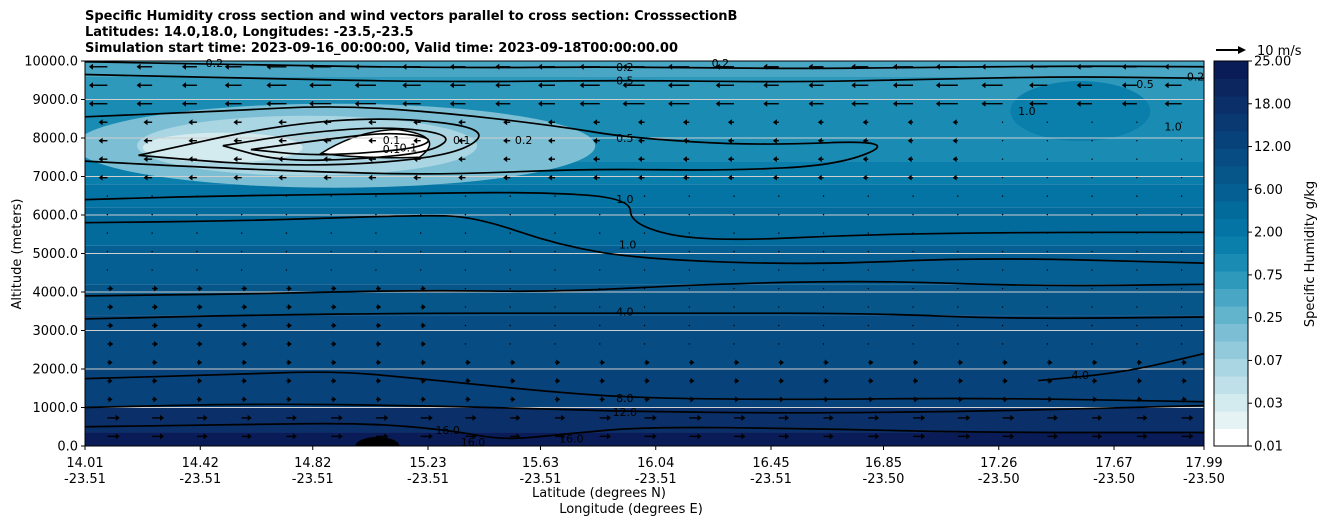  What do you see at coordinates (1279, 51) in the screenshot?
I see `quiver-key-label: 10 m/s` at bounding box center [1279, 51].